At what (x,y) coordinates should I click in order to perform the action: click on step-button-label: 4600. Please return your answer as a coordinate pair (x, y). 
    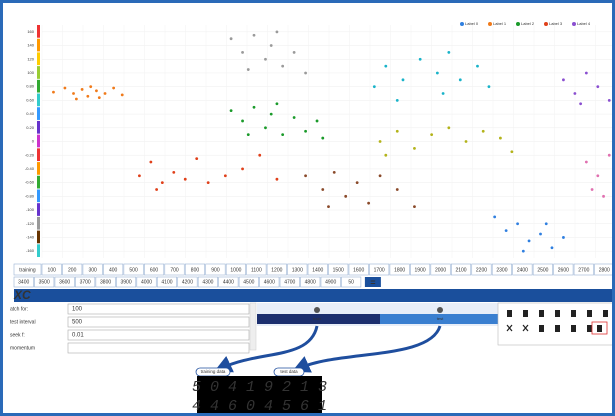
    Looking at the image, I should click on (269, 282).